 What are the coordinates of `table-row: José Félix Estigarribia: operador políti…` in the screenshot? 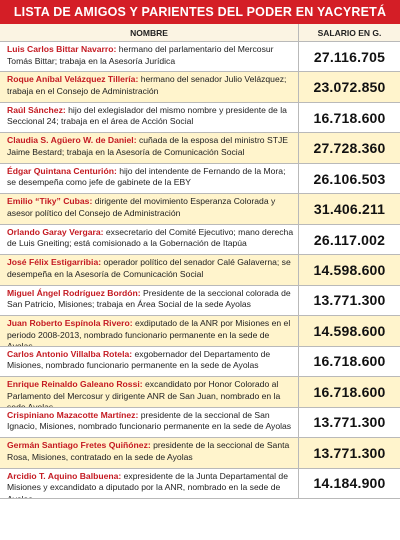 It's located at (200, 270).